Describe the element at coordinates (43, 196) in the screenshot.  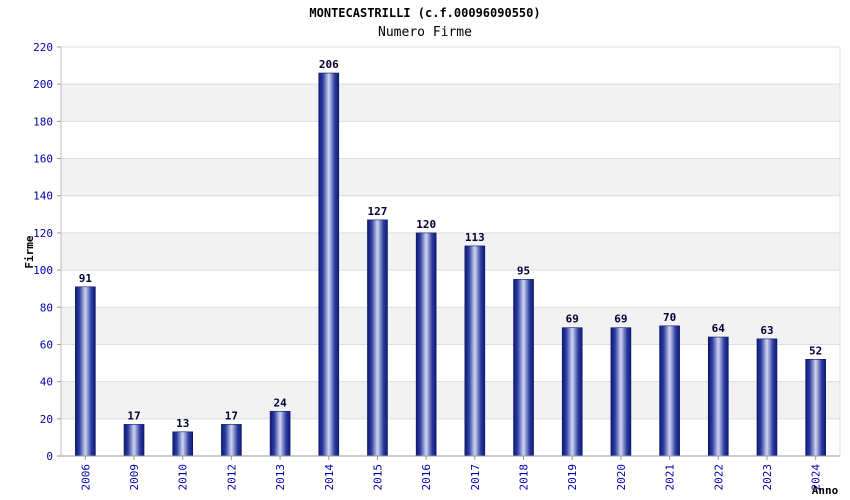
I see `y-tick-label: 140` at that location.